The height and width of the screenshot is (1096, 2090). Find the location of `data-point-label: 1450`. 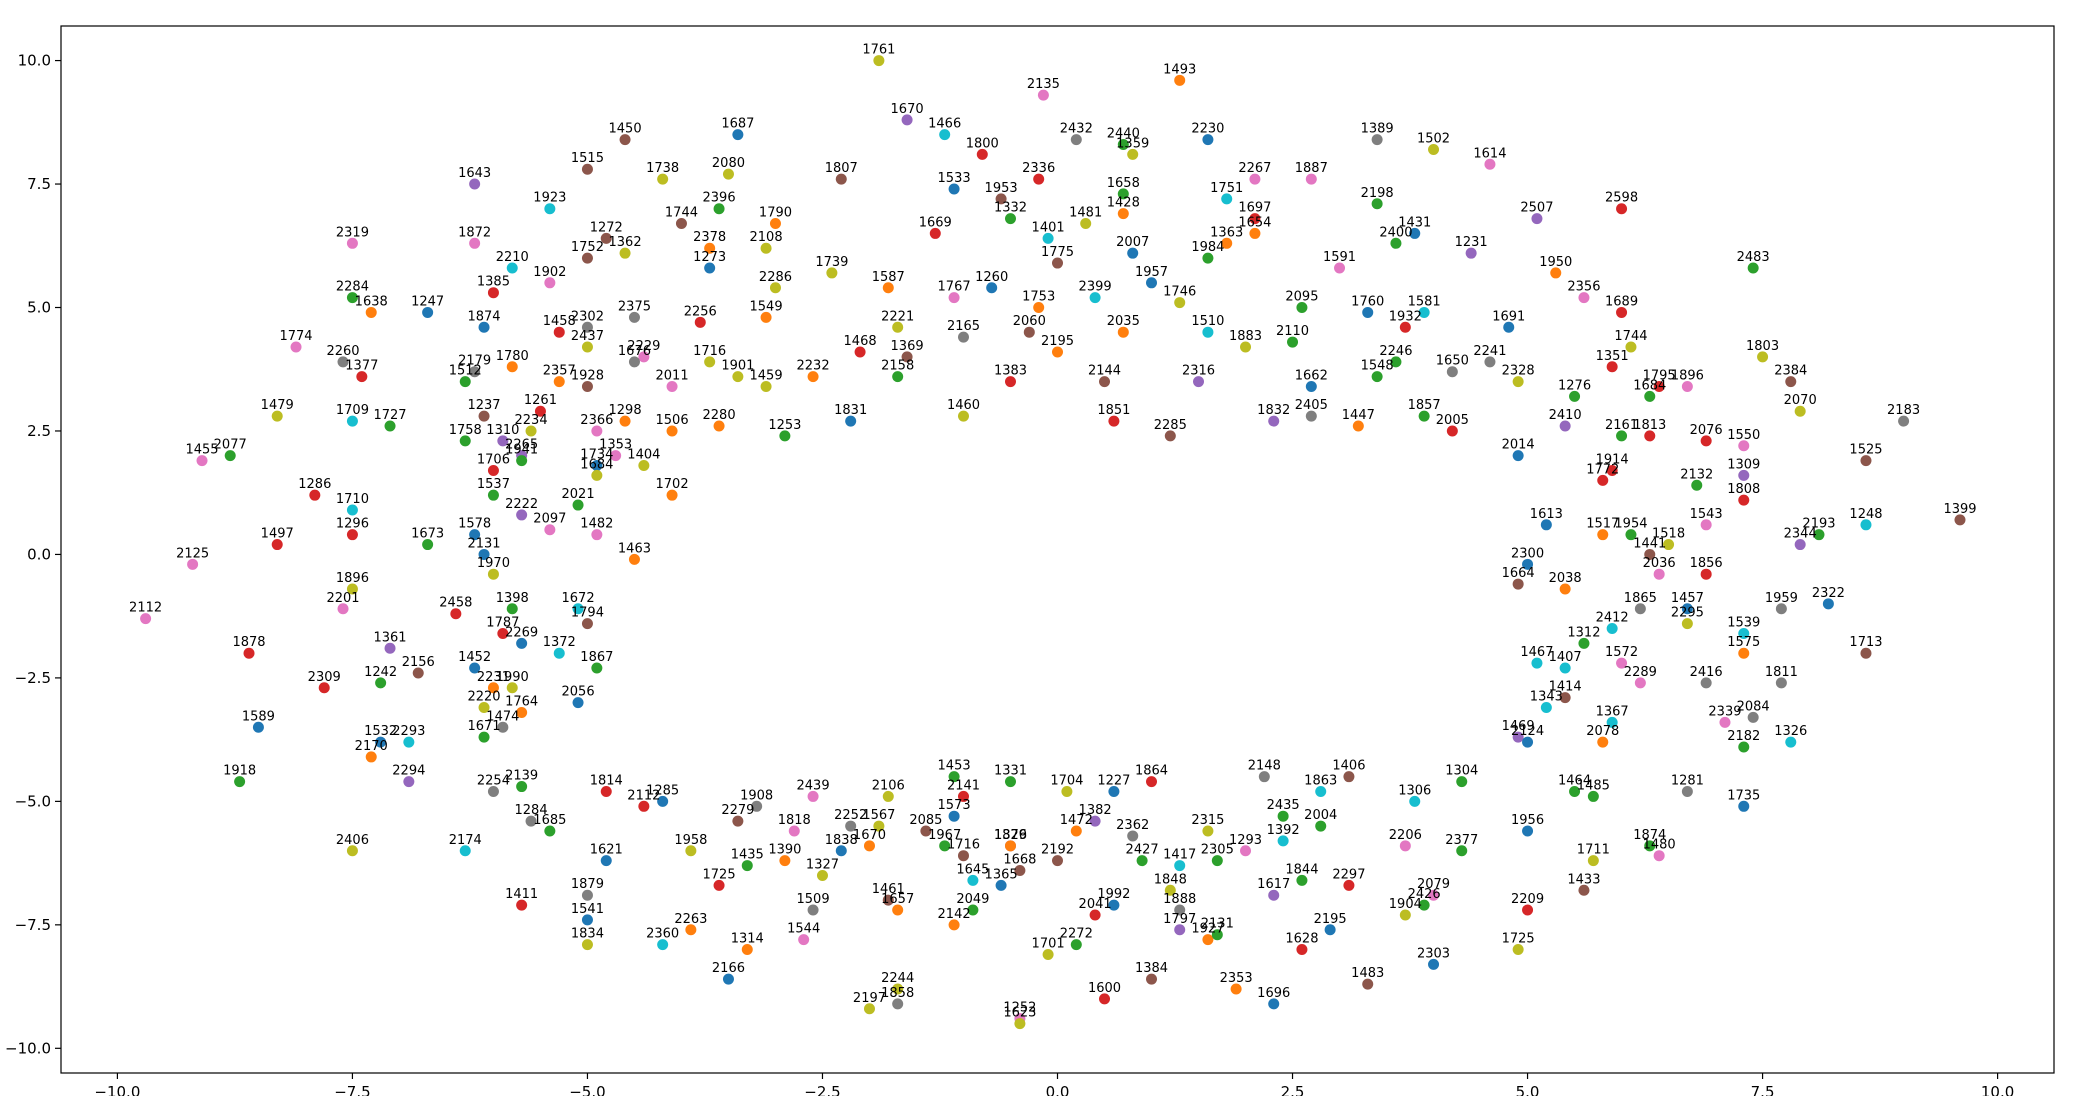

data-point-label: 1450 is located at coordinates (625, 129).